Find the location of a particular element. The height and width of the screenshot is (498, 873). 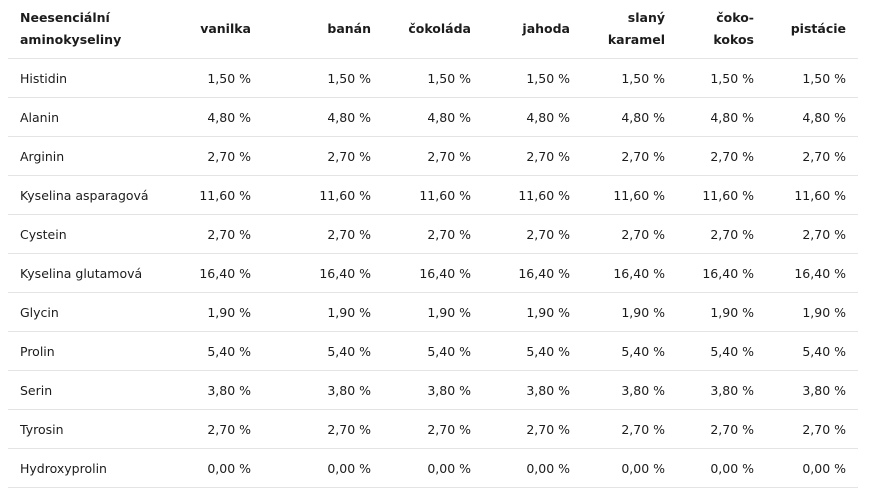

amino-acid-name-cell: Cystein is located at coordinates (95, 234).